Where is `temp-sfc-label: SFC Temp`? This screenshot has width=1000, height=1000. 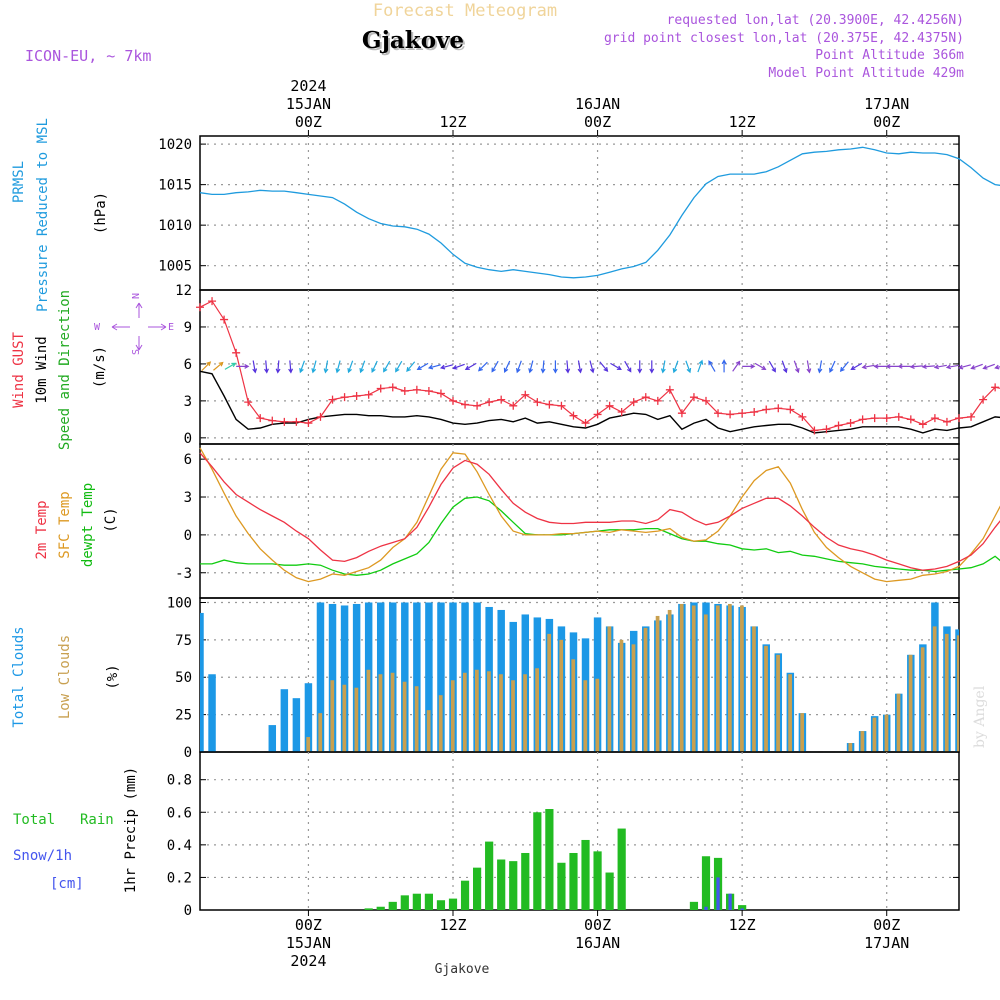
temp-sfc-label: SFC Temp is located at coordinates (65, 524).